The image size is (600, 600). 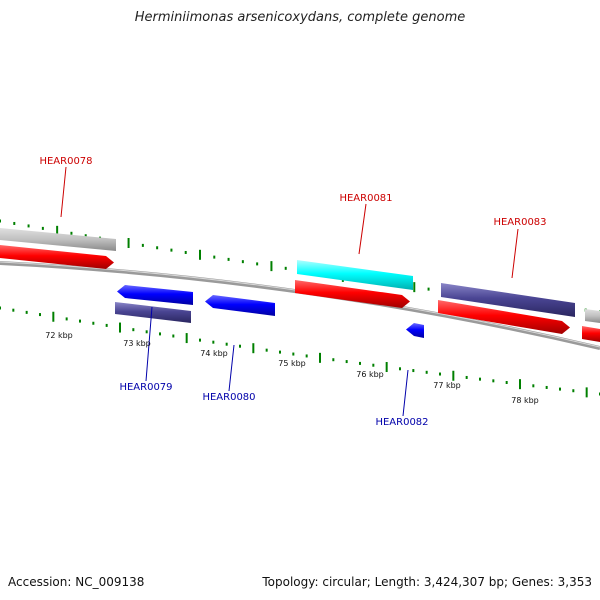 I want to click on scale-label: 73 kbp, so click(x=137, y=343).